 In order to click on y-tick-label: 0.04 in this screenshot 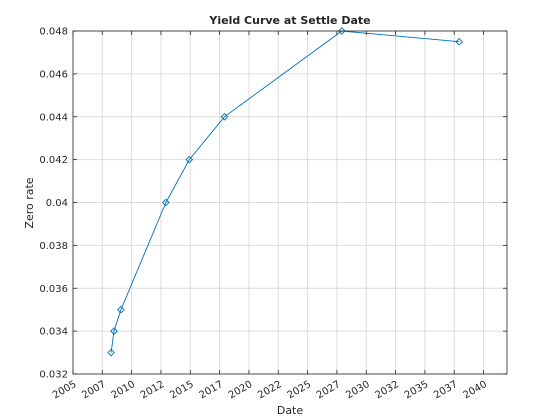, I will do `click(57, 203)`.